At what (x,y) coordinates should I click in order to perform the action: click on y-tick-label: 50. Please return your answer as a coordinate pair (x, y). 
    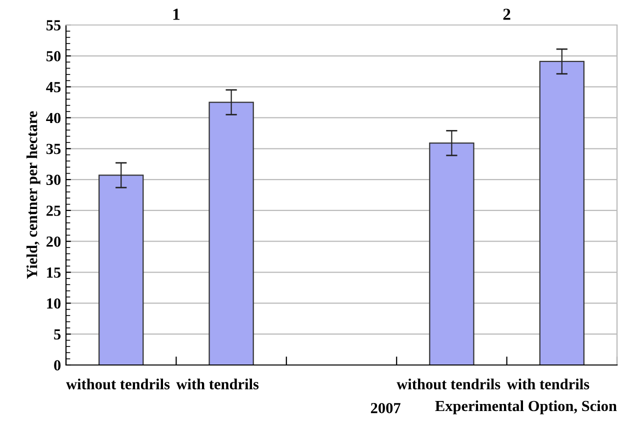
    Looking at the image, I should click on (53, 56).